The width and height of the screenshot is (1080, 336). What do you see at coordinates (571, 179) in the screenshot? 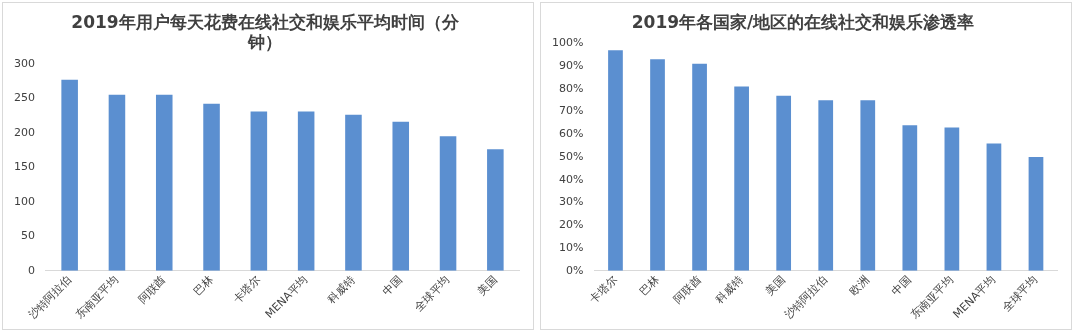
I see `y-tick-label: 40%` at bounding box center [571, 179].